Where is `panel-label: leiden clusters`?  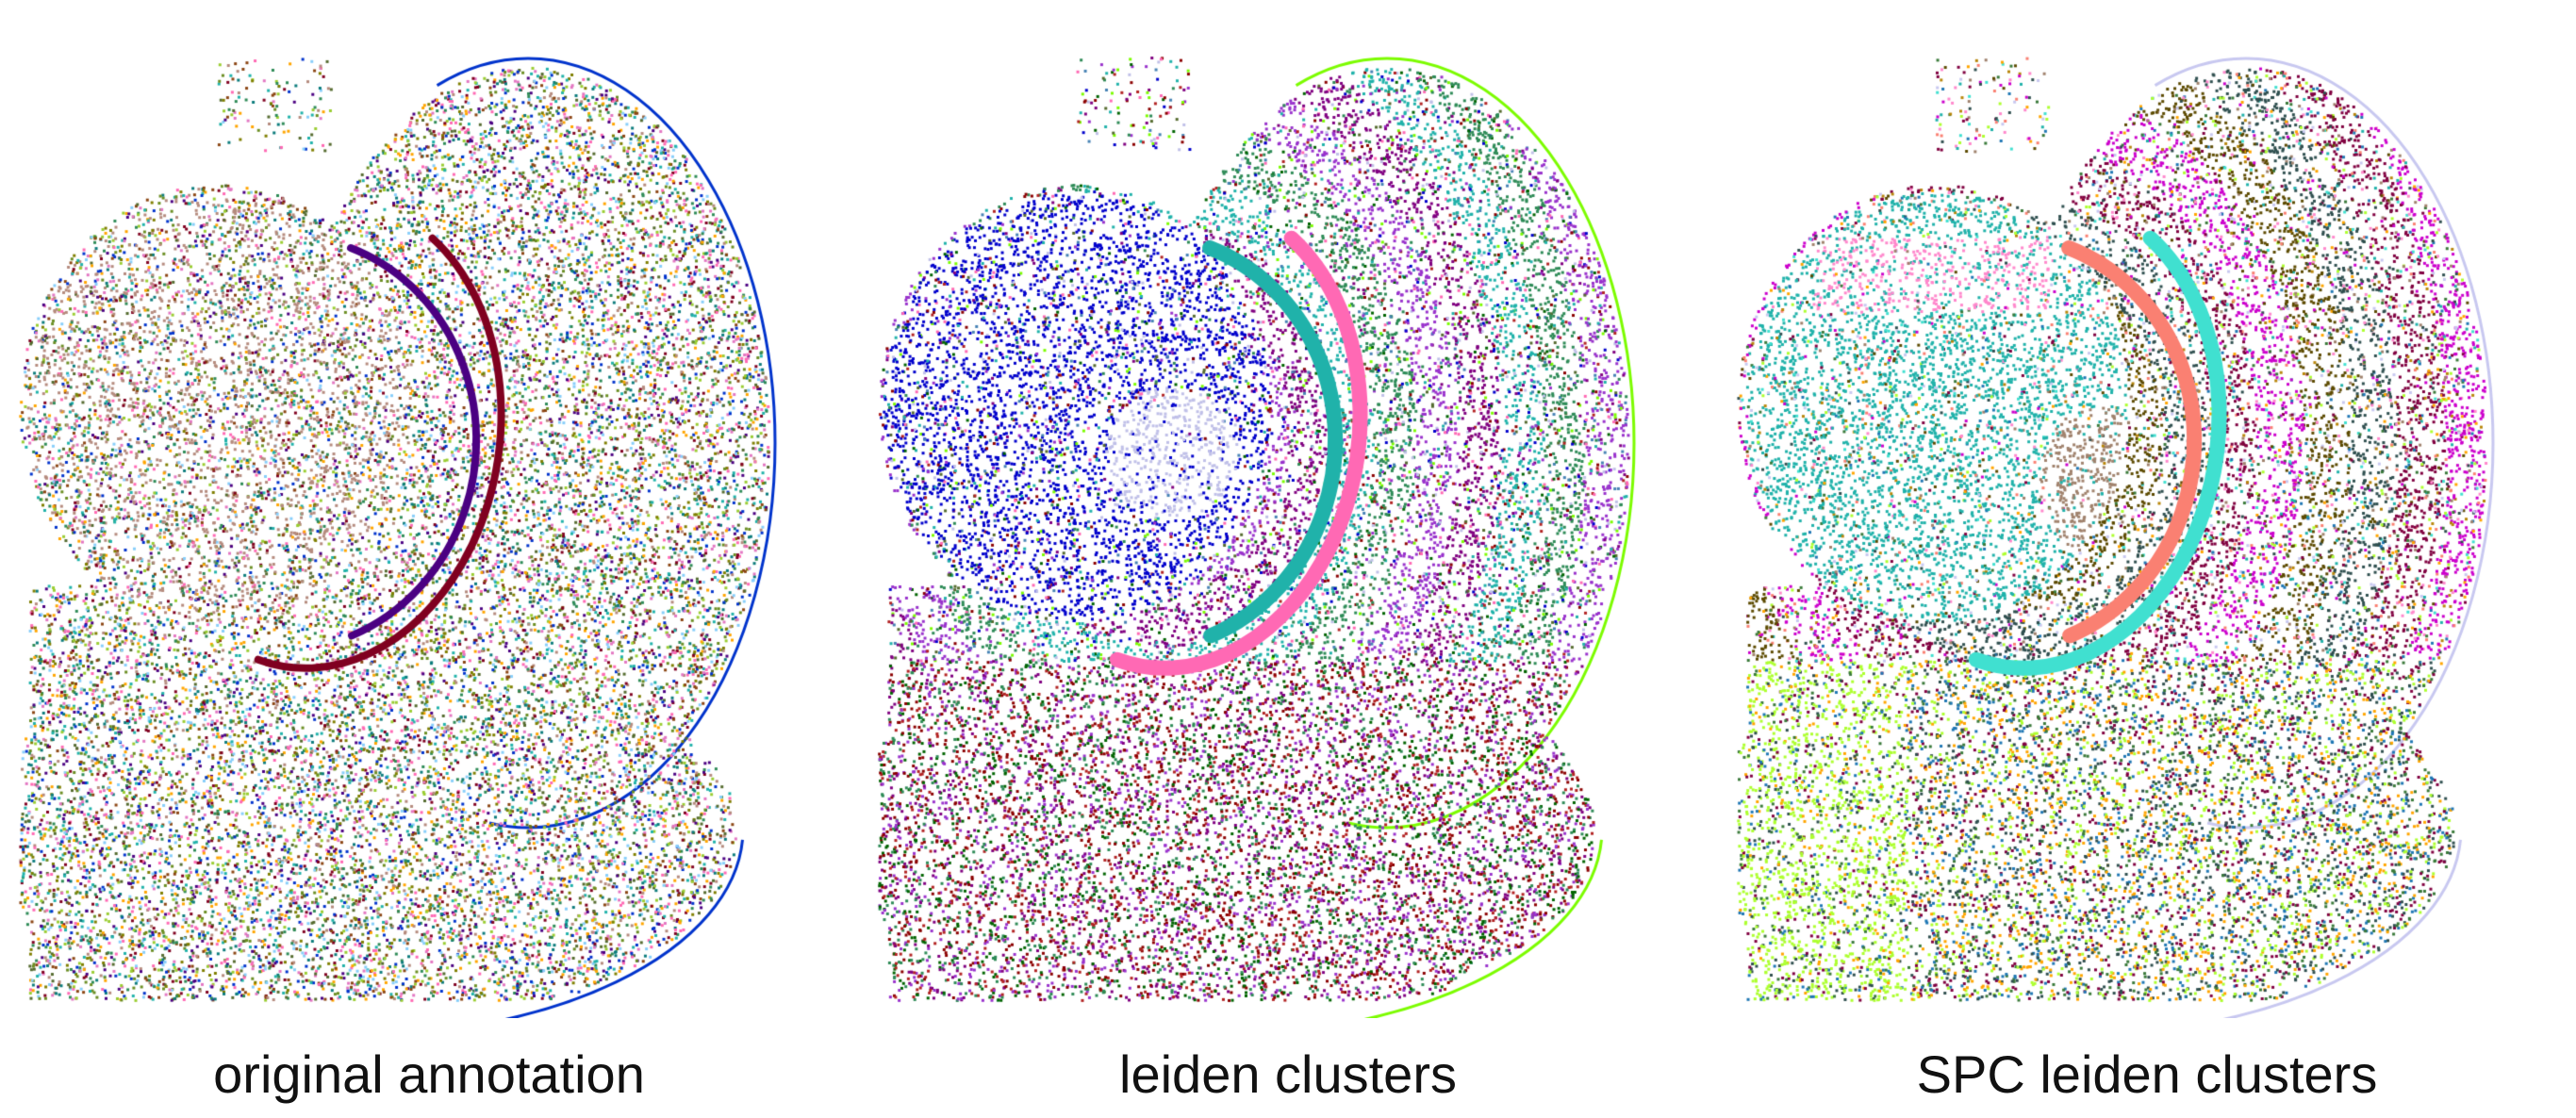
panel-label: leiden clusters is located at coordinates (1288, 1074).